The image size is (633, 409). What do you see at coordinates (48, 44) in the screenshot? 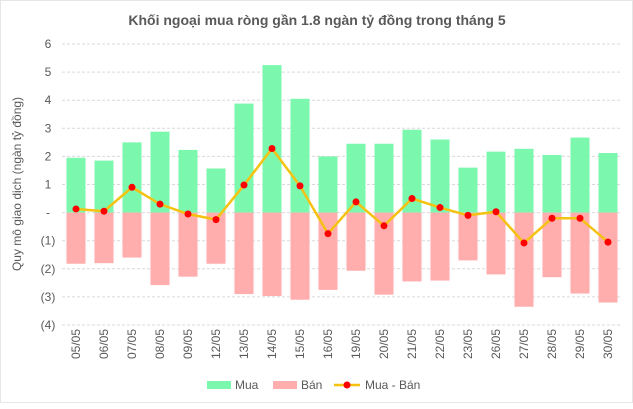
I see `y-tick-label: 6` at bounding box center [48, 44].